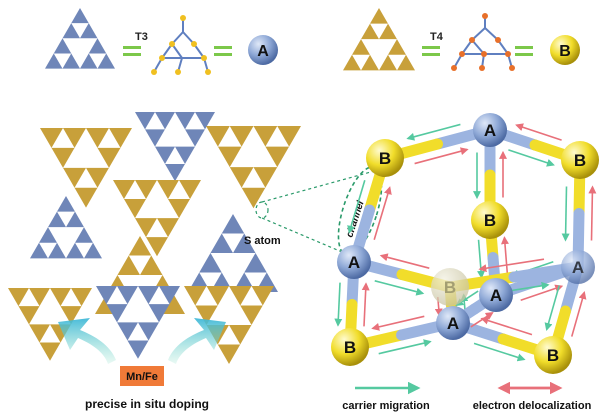 This screenshot has height=415, width=601. Describe the element at coordinates (147, 404) in the screenshot. I see `caption-doping: precise in situ doping` at that location.